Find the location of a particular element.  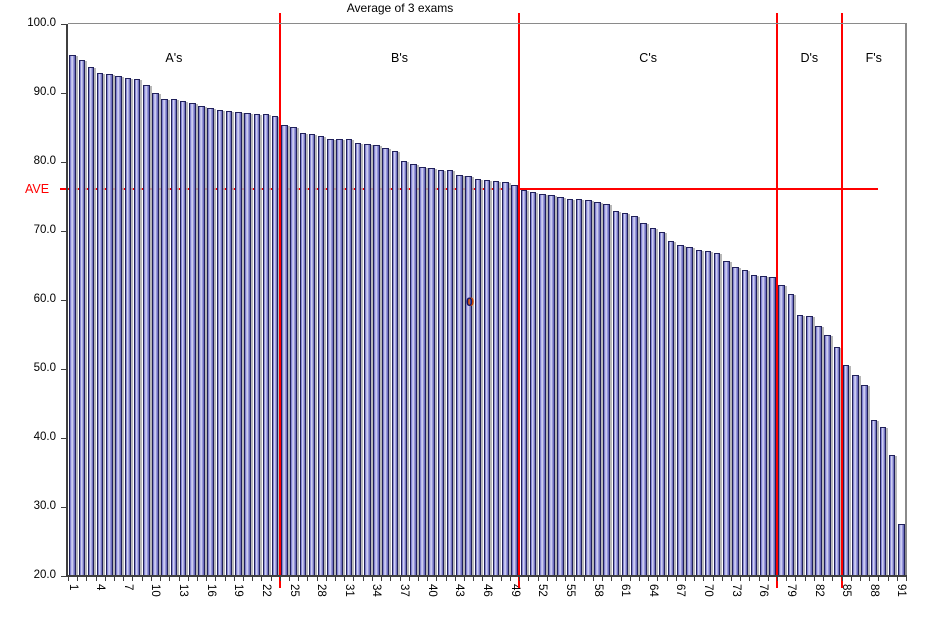

x-axis-tick-label: 61 is located at coordinates (625, 590).